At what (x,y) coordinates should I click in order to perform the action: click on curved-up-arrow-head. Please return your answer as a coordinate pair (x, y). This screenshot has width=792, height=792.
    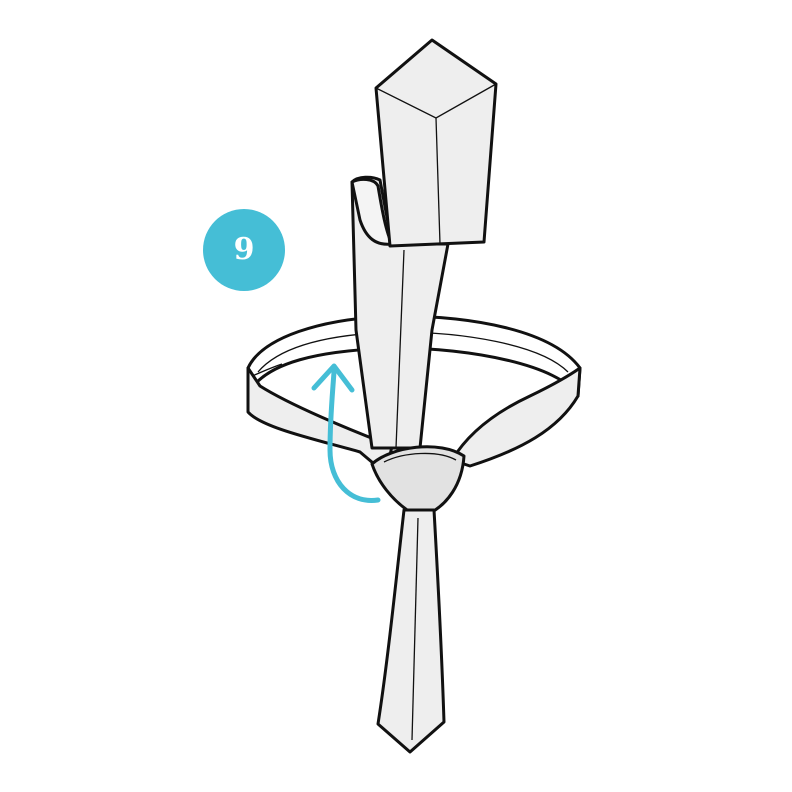
    Looking at the image, I should click on (333, 378).